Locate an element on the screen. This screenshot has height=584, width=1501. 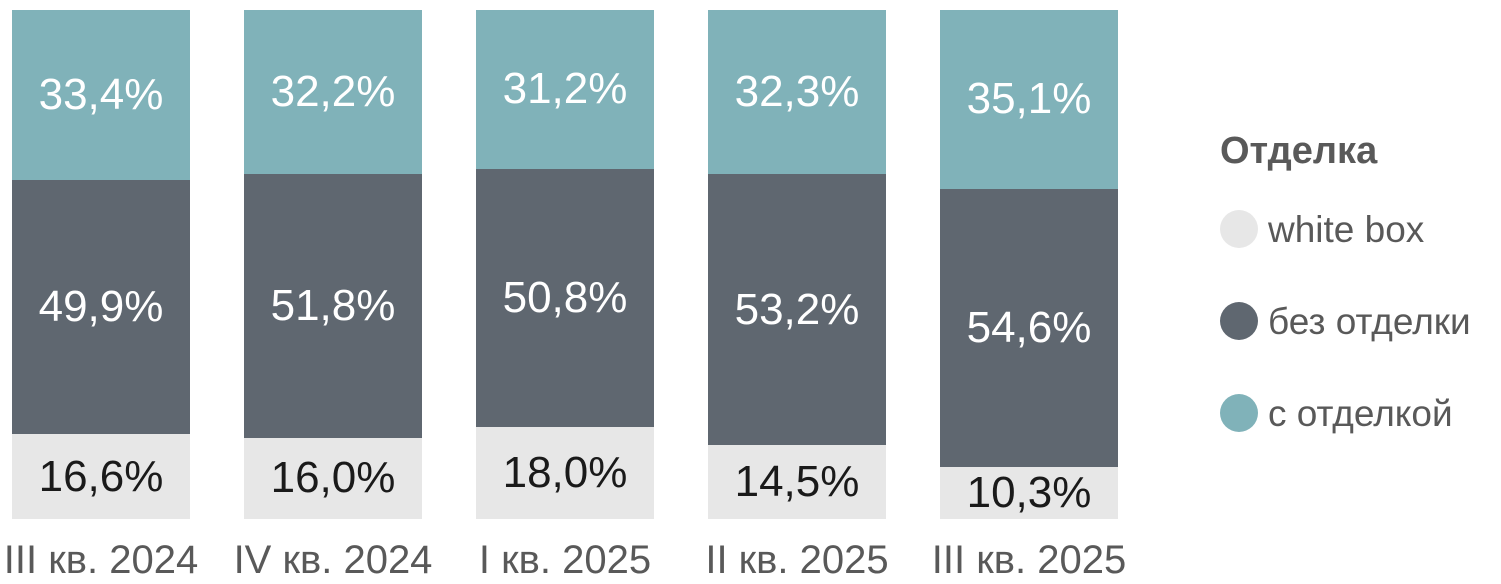
bar-segment: 14,5% is located at coordinates (797, 482).